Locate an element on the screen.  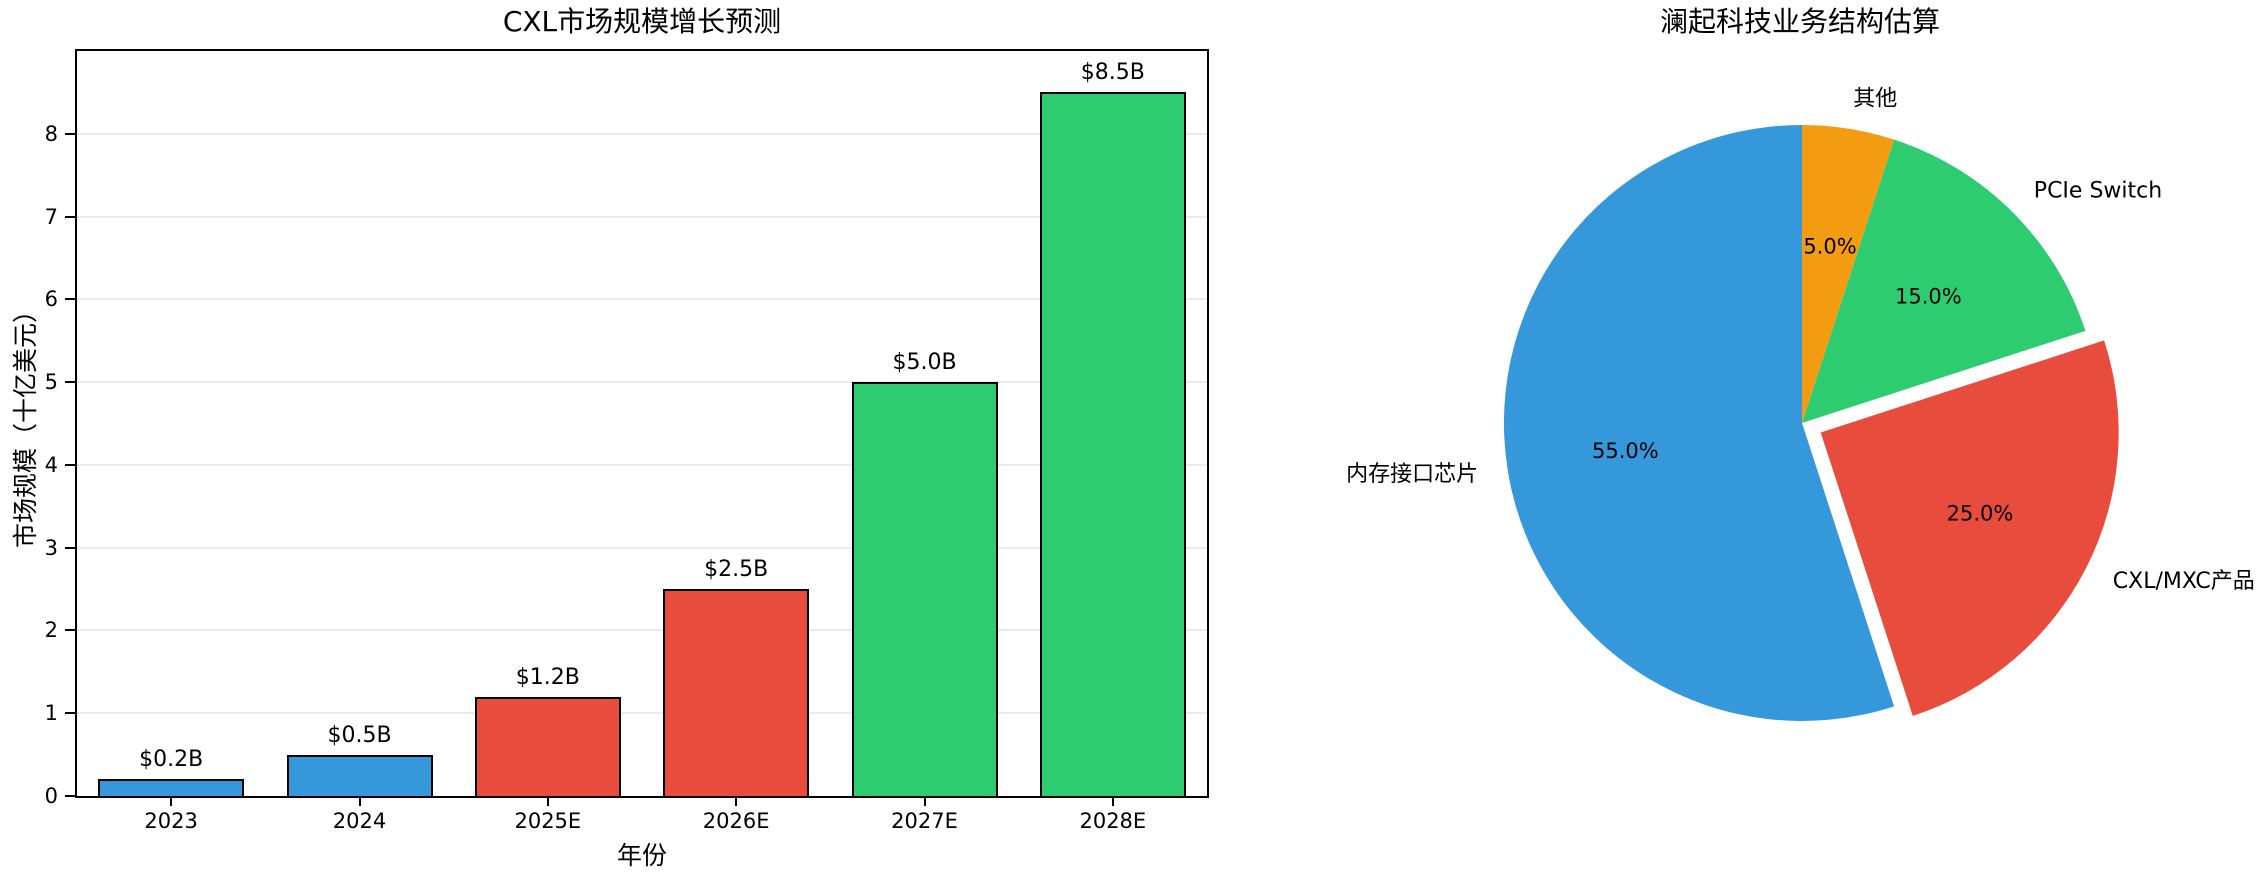
pie-pct-label-CXL/MXC产品: 25.0% is located at coordinates (1980, 514).